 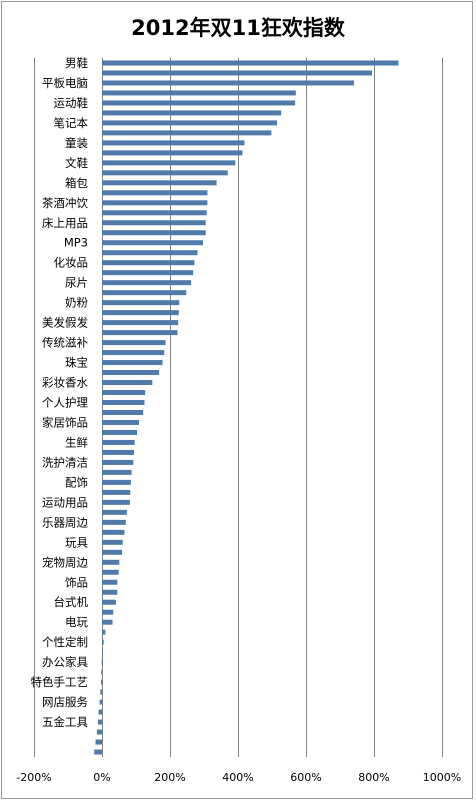 I want to click on chart-title: 2012年双11狂欢指数, so click(x=238, y=28).